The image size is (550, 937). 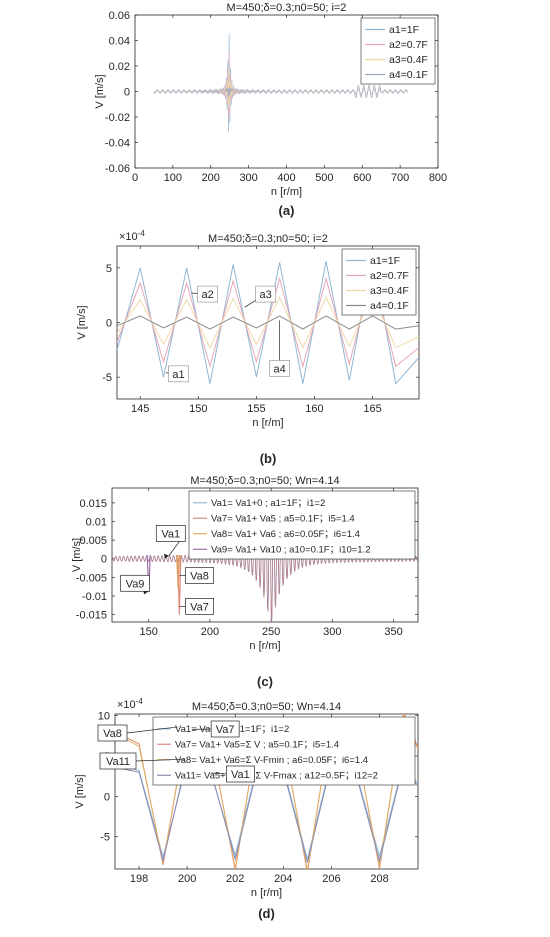 I want to click on y-tick-label: -0.005, so click(x=91, y=578).